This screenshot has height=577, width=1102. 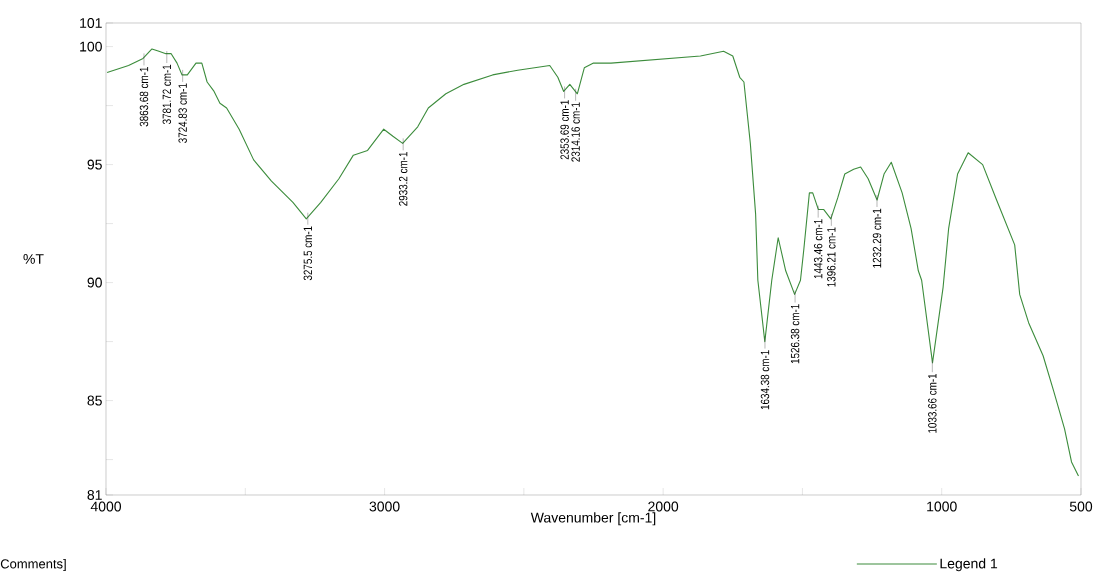 I want to click on annotation: 1526.38 cm-1, so click(x=795, y=334).